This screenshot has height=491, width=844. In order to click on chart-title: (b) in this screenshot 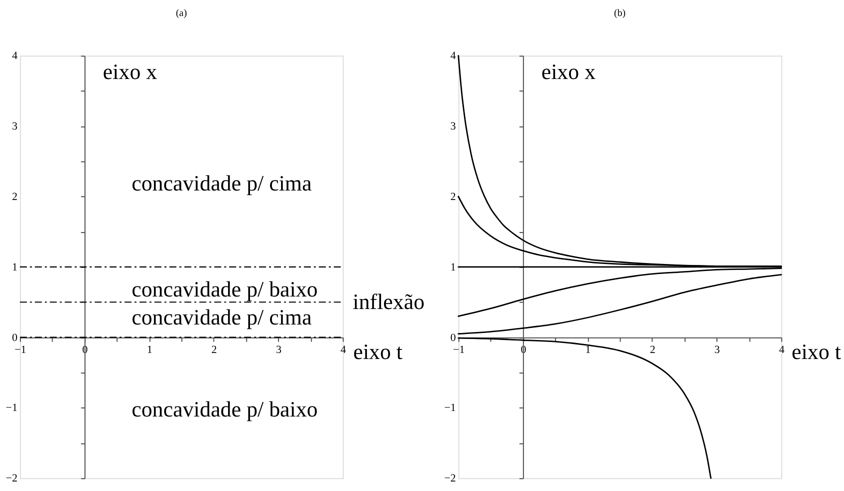, I will do `click(620, 13)`.